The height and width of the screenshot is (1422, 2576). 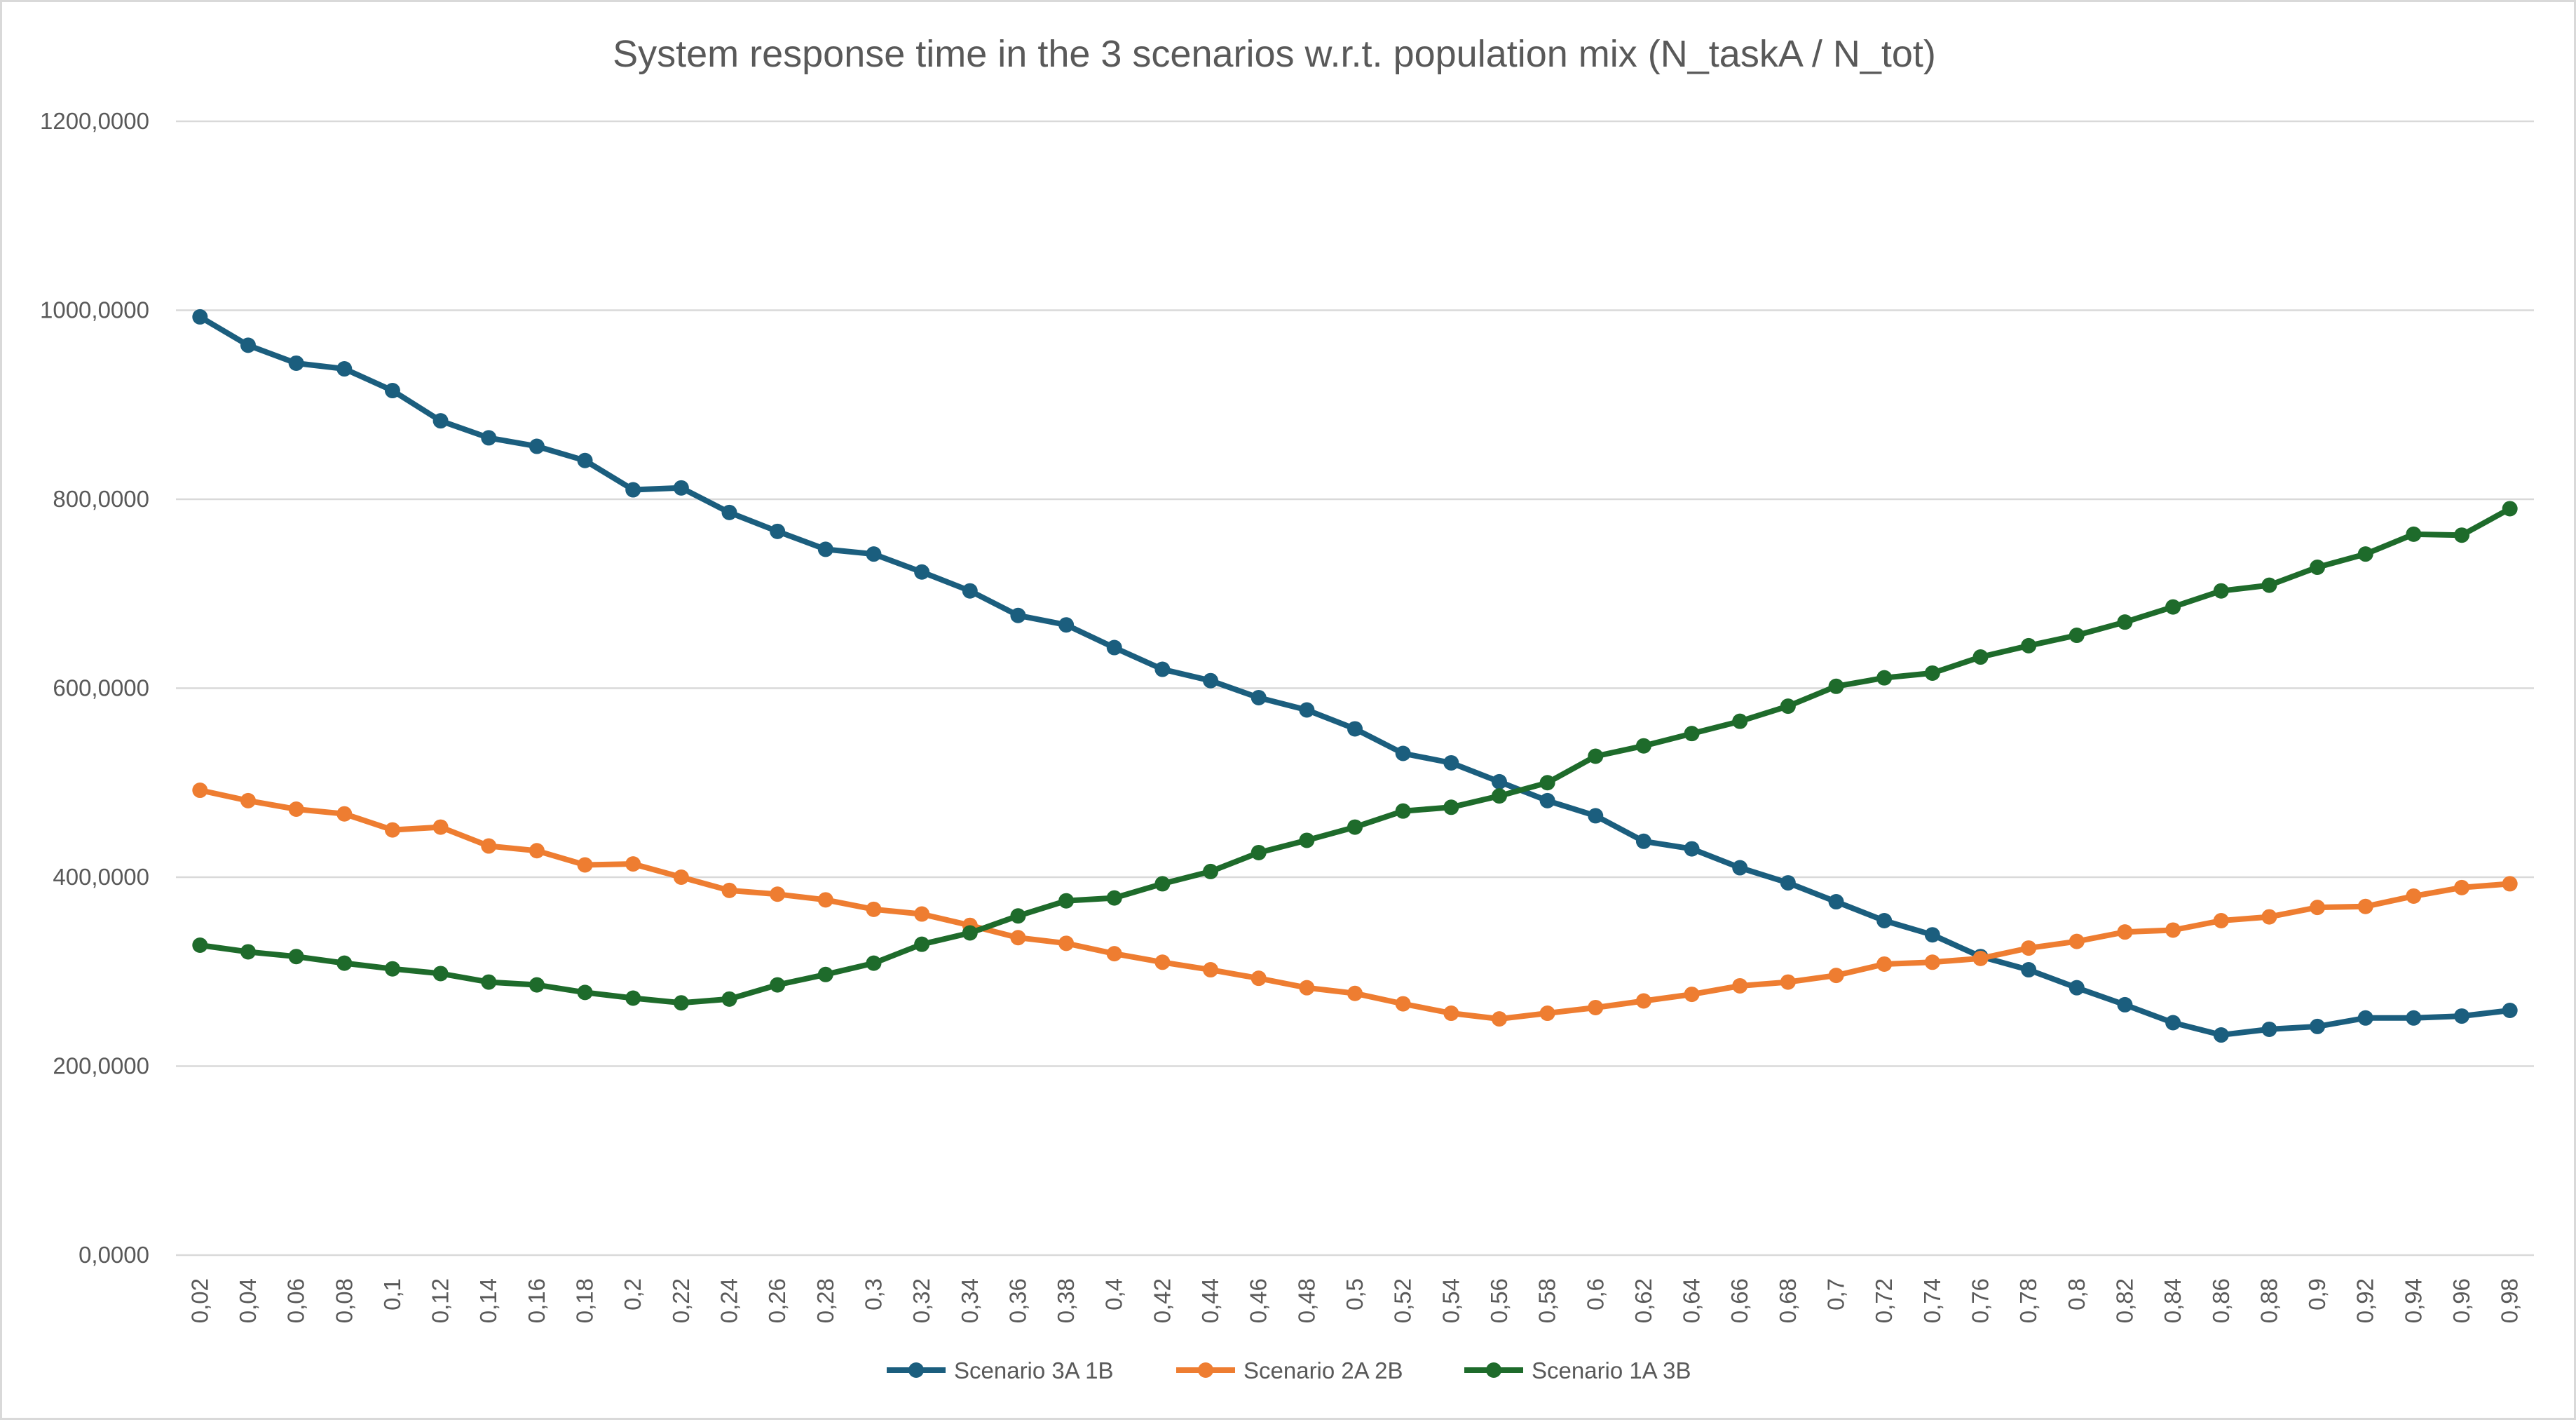 What do you see at coordinates (2173, 1300) in the screenshot?
I see `x-tick-label: 0,84` at bounding box center [2173, 1300].